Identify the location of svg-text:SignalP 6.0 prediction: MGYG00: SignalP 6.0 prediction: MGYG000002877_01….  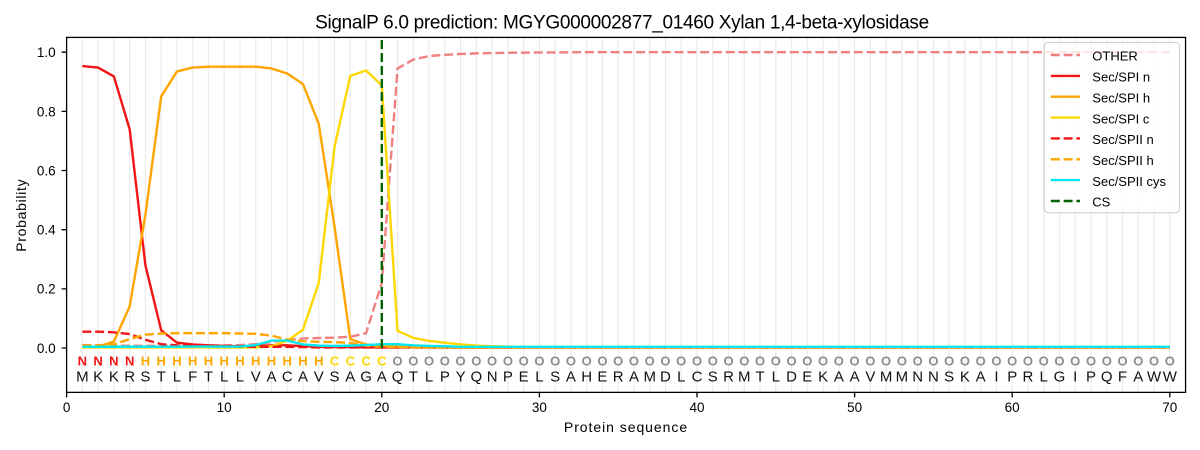
(622, 22).